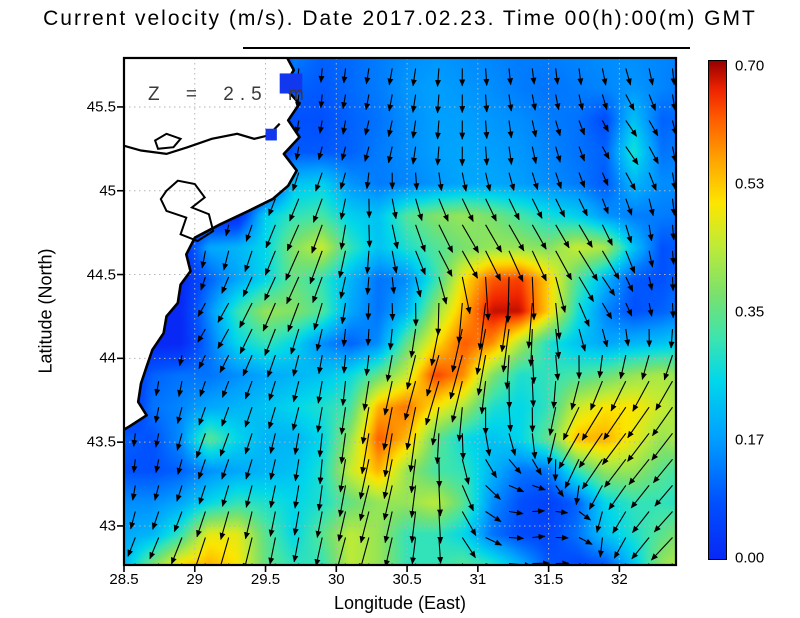  What do you see at coordinates (45, 311) in the screenshot?
I see `y-axis-label: Latitude (North)` at bounding box center [45, 311].